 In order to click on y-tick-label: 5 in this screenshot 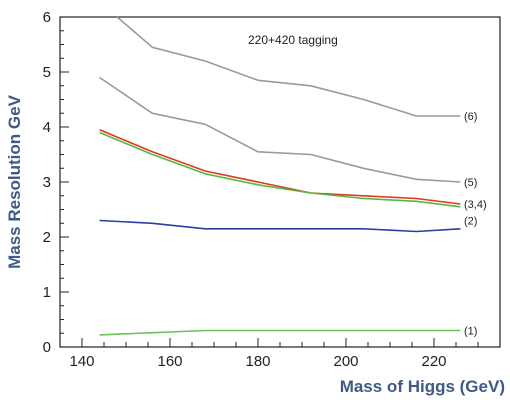, I will do `click(47, 72)`.